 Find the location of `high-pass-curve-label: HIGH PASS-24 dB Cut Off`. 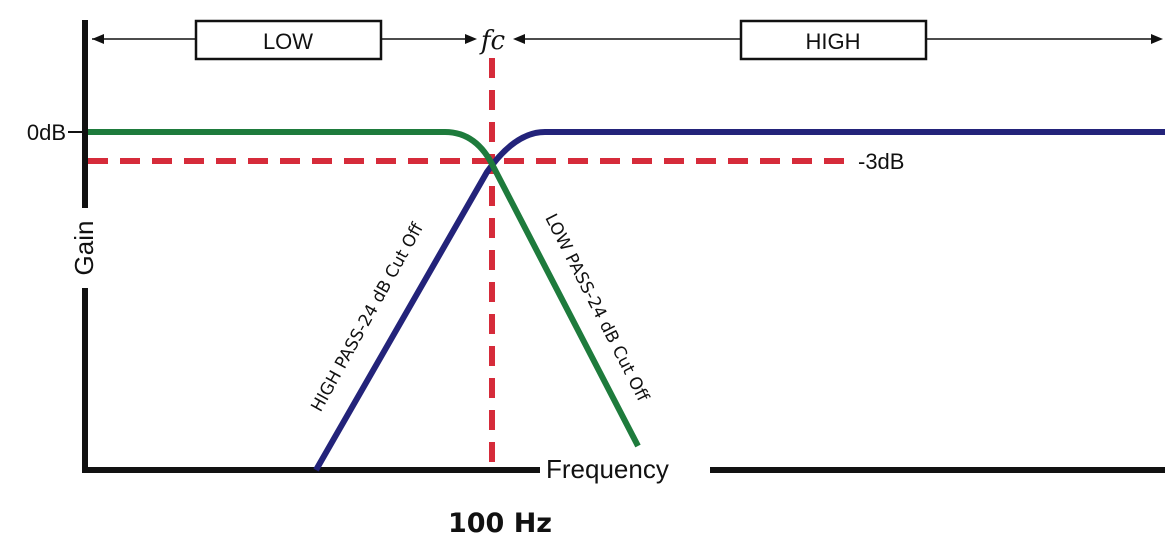

high-pass-curve-label: HIGH PASS-24 dB Cut Off is located at coordinates (367, 317).